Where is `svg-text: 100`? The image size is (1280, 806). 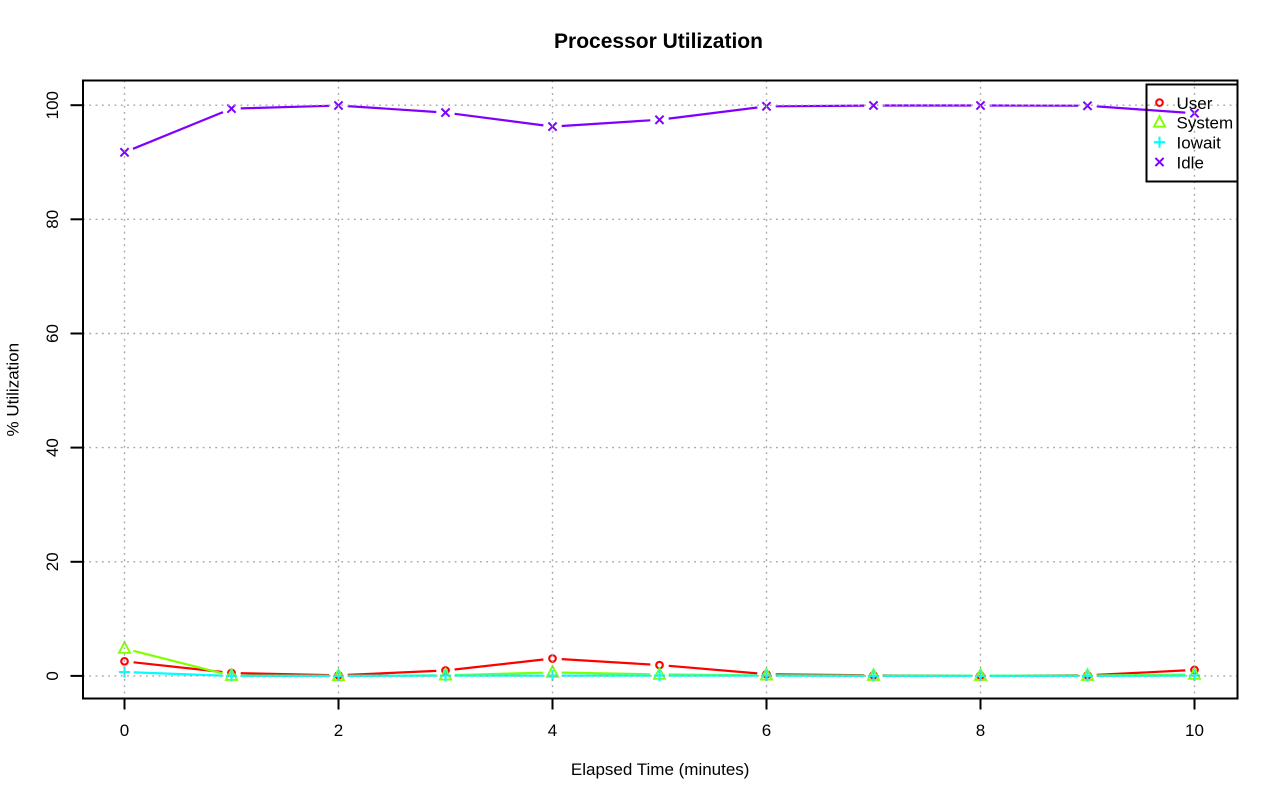
svg-text: 100 is located at coordinates (52, 105).